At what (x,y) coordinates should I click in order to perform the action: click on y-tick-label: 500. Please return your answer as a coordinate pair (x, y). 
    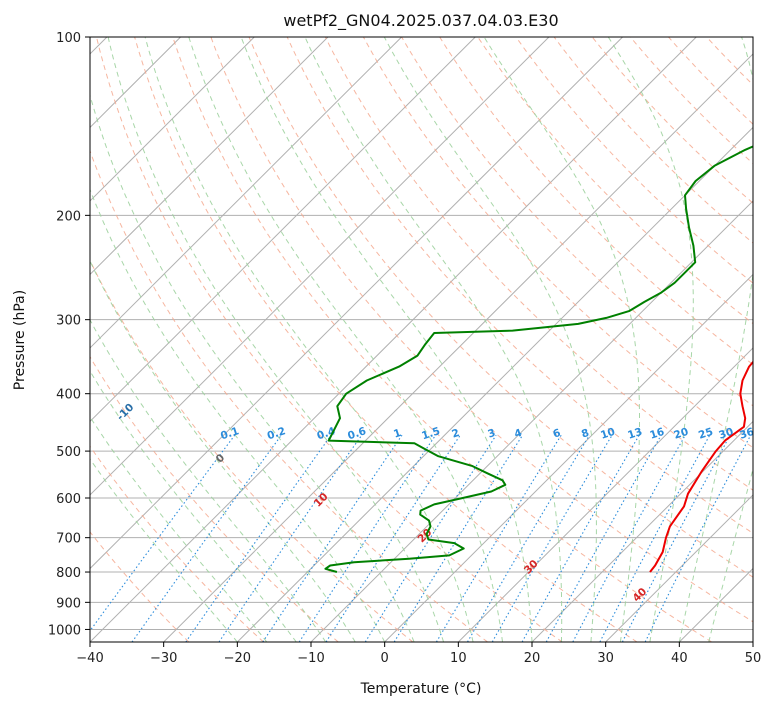
    Looking at the image, I should click on (68, 452).